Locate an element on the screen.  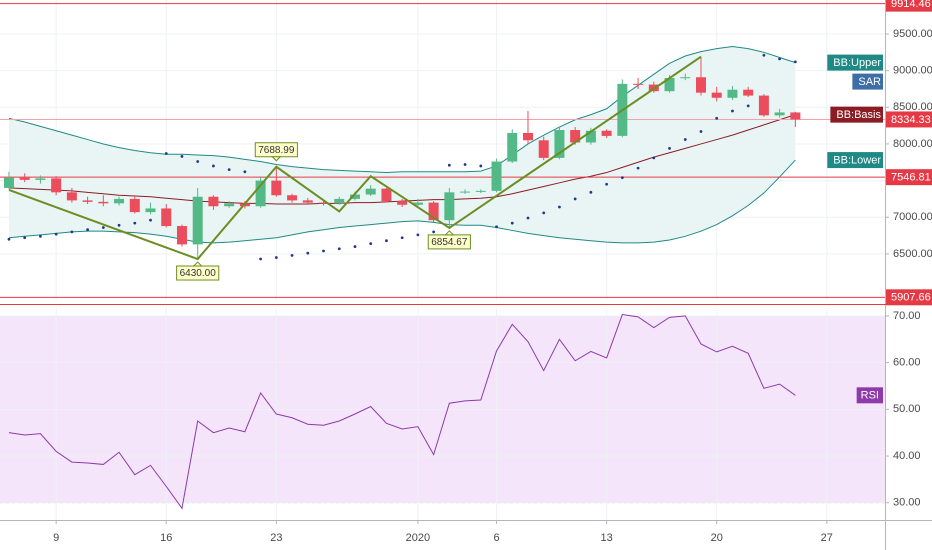
indicator-tag-text: SAR is located at coordinates (869, 82).